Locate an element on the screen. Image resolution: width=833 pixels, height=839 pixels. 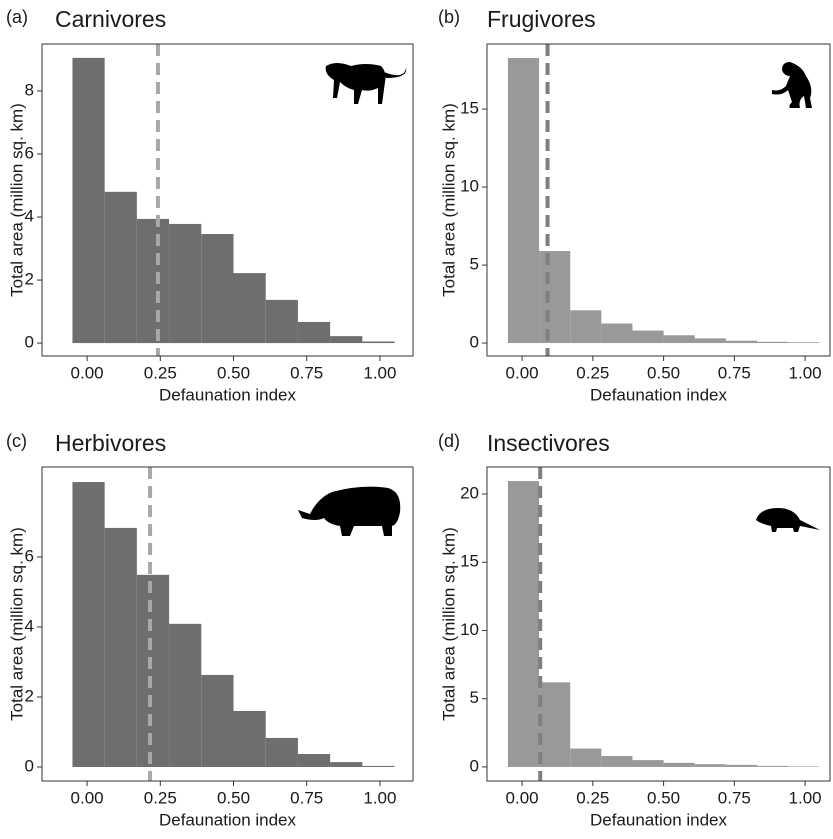
icon-rhino is located at coordinates (349, 511).